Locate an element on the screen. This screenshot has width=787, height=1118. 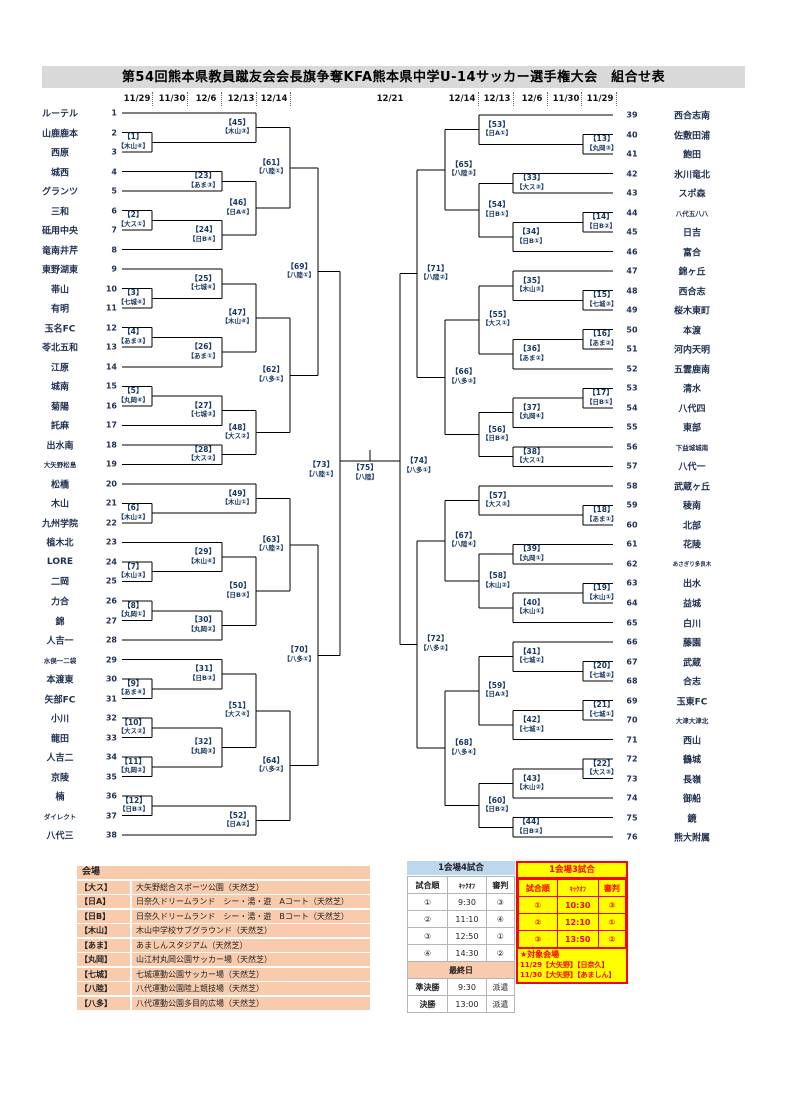
match-number: 【60】 is located at coordinates (497, 800).